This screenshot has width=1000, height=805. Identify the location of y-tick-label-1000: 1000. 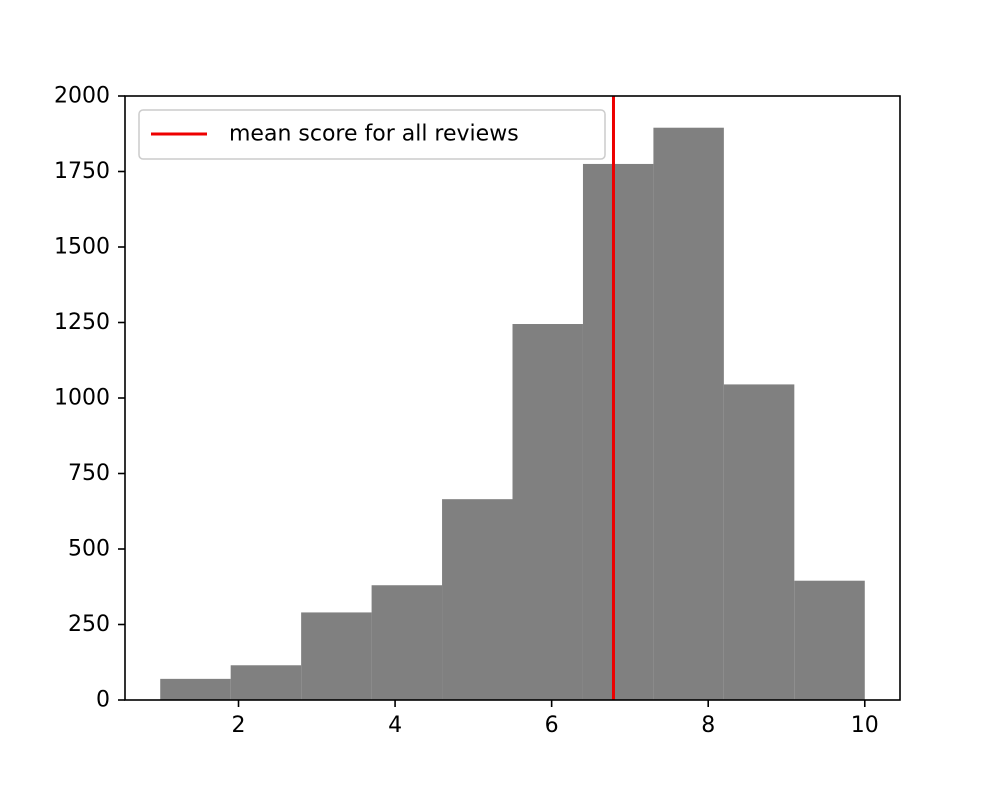
(82, 398).